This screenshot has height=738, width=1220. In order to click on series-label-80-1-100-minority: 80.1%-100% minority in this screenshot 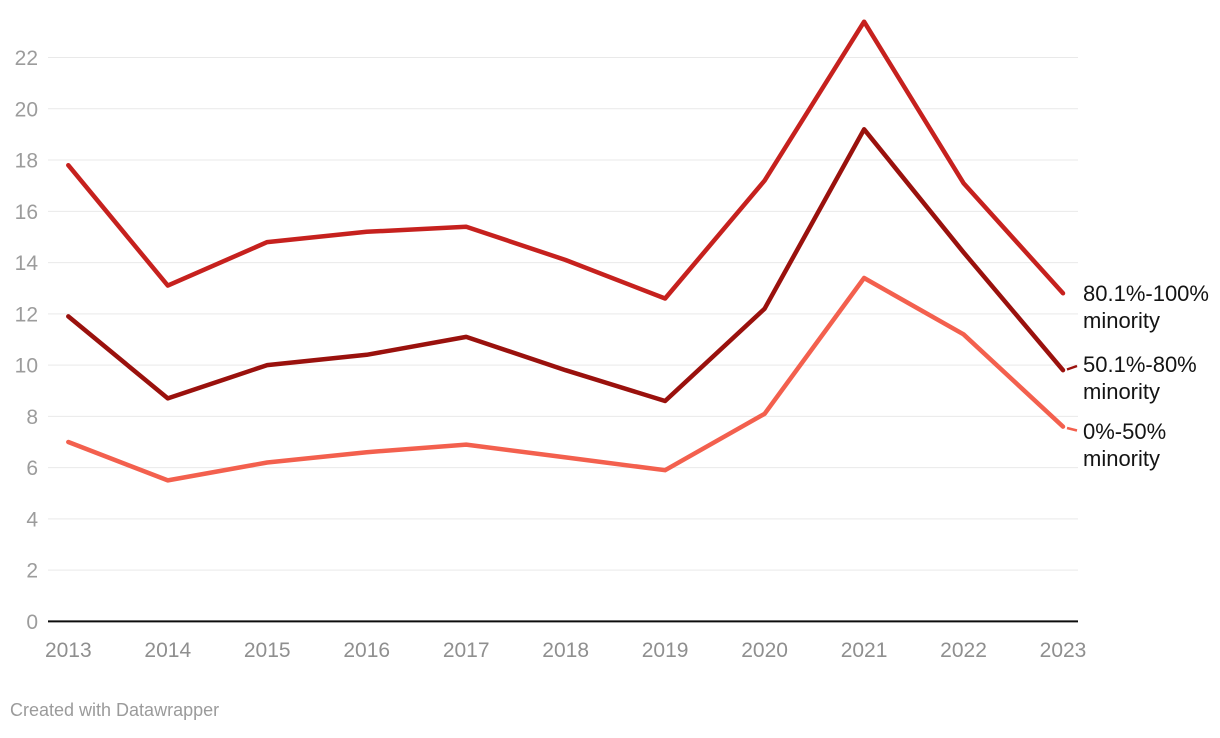, I will do `click(1146, 307)`.